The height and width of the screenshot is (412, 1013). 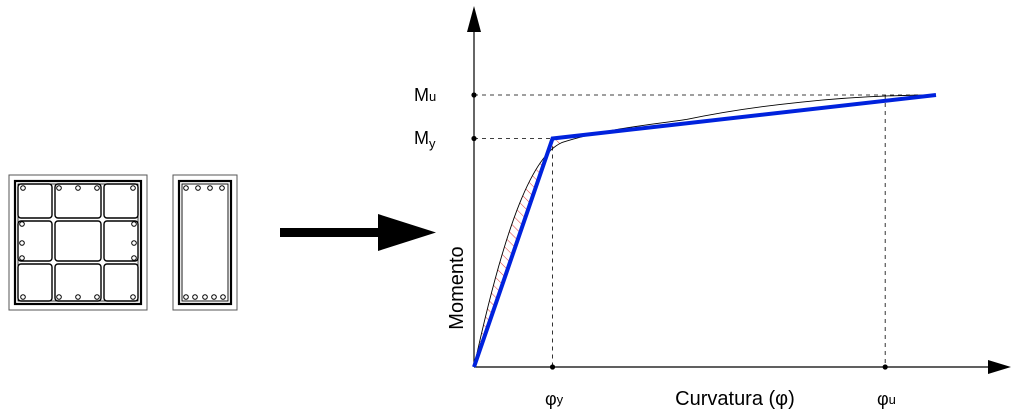 I want to click on phiu-tick-dot, so click(x=885, y=367).